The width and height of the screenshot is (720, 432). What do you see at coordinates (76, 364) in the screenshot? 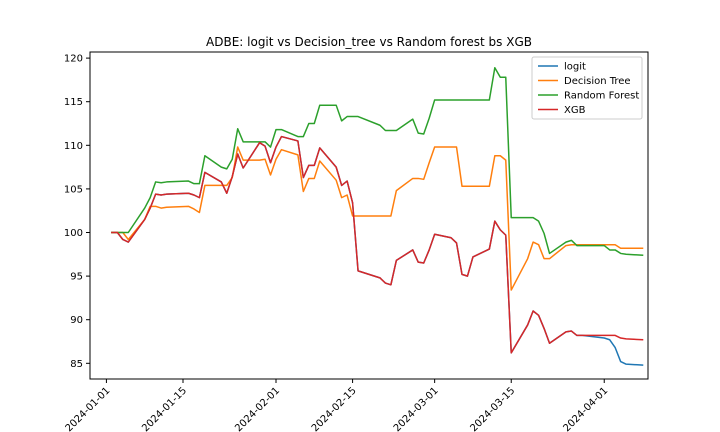
I see `y-tick-label: 85` at bounding box center [76, 364].